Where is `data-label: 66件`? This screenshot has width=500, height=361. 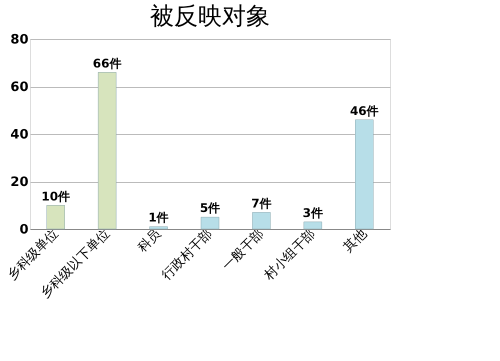 data-label: 66件 is located at coordinates (107, 63).